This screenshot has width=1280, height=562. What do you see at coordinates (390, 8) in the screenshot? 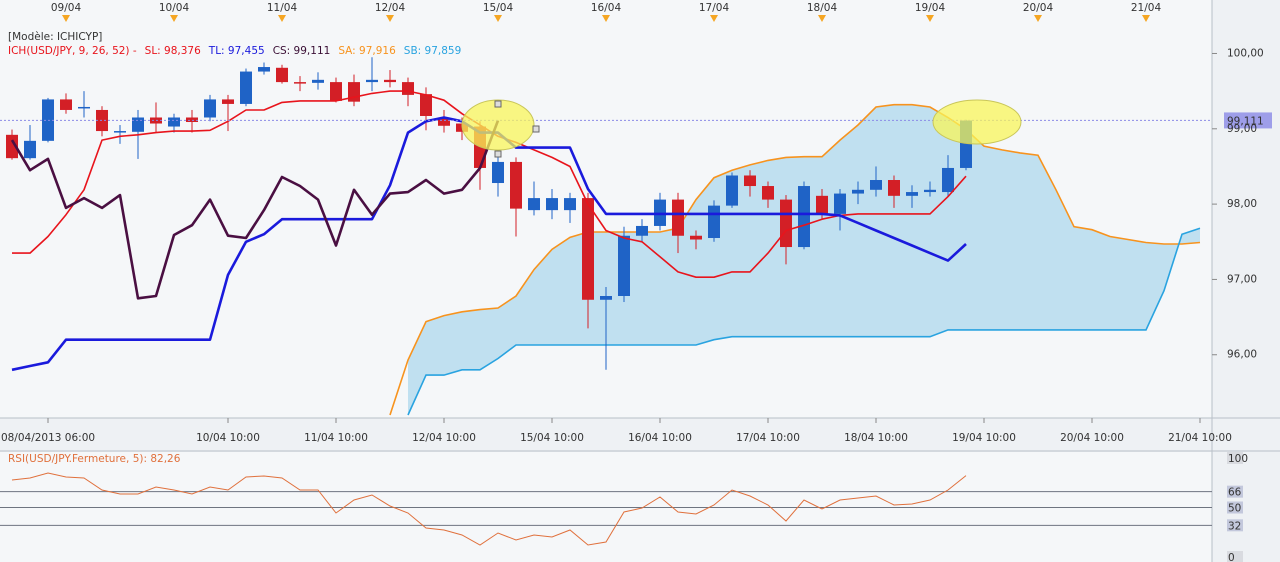
I see `top-tick-label: 12/04` at bounding box center [390, 8].